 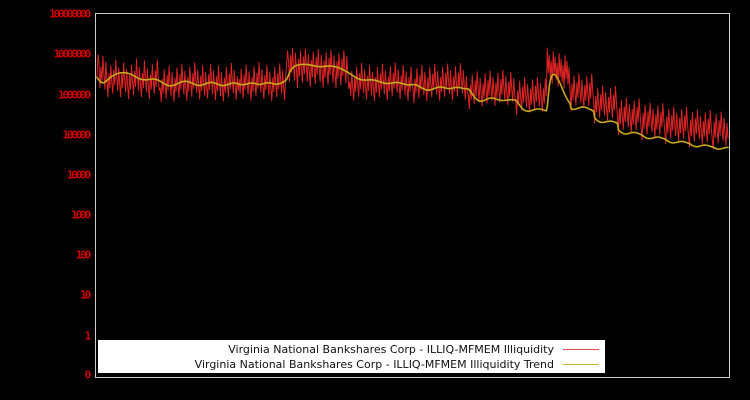 What do you see at coordinates (72, 54) in the screenshot?
I see `y-tick-label: 10000000` at bounding box center [72, 54].